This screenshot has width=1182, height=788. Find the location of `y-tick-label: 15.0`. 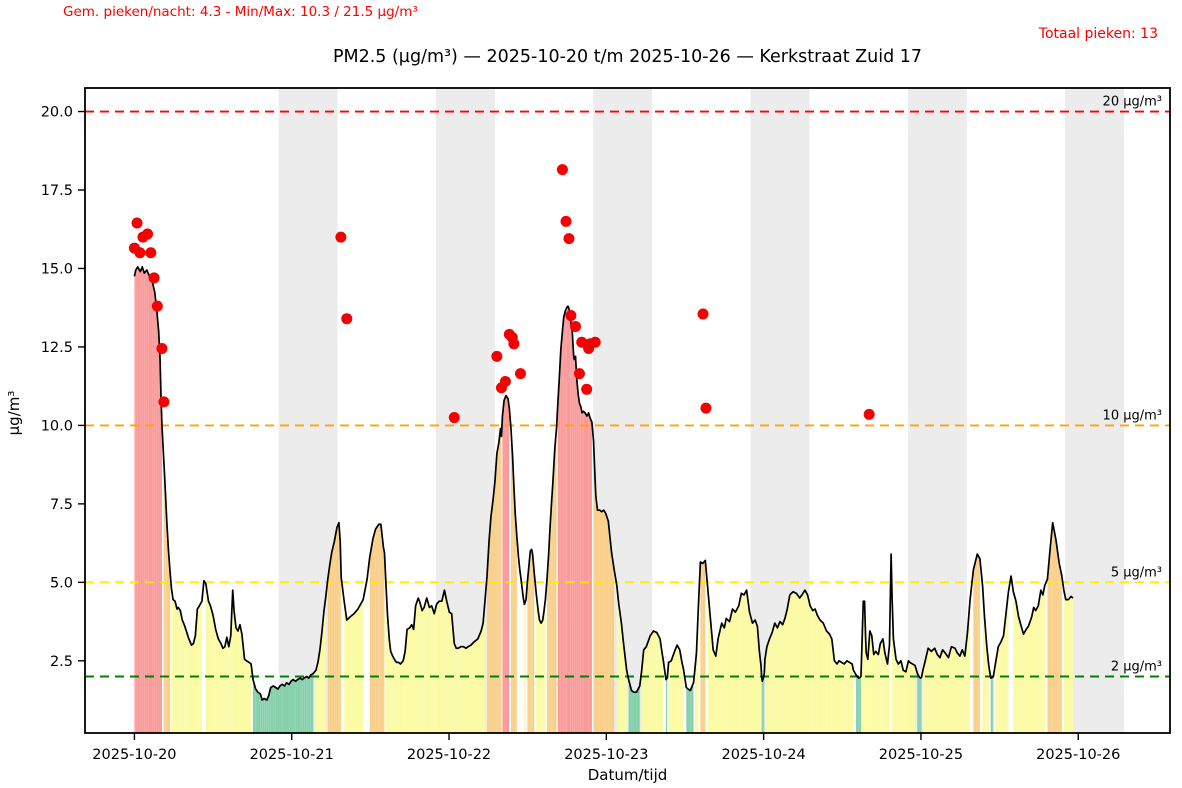

y-tick-label: 15.0 is located at coordinates (57, 269).